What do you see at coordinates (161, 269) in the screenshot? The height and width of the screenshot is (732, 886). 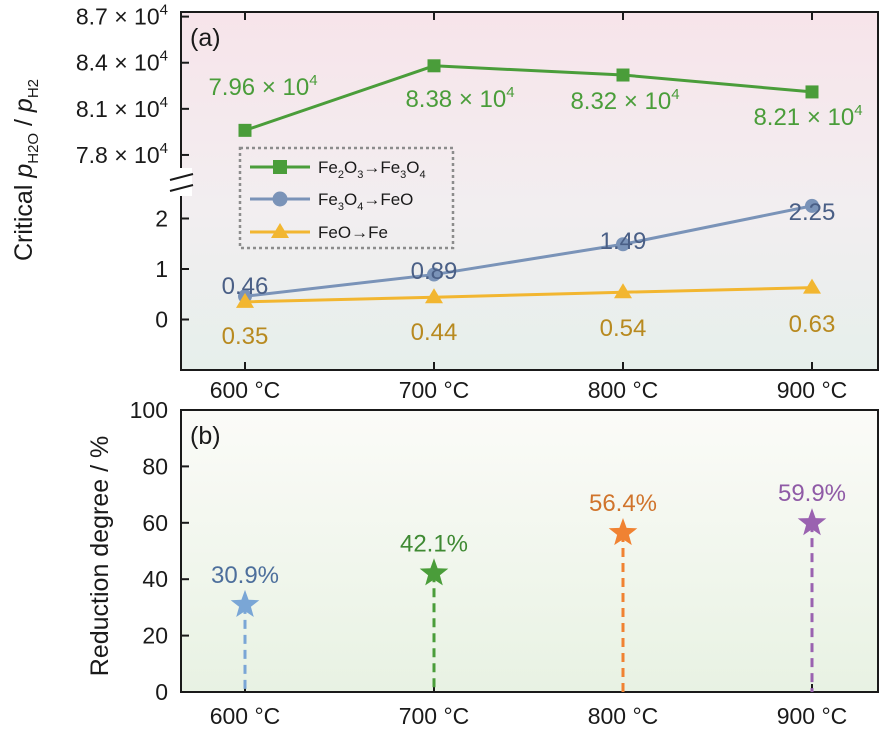 I see `lower-y-tick-label: 1` at bounding box center [161, 269].